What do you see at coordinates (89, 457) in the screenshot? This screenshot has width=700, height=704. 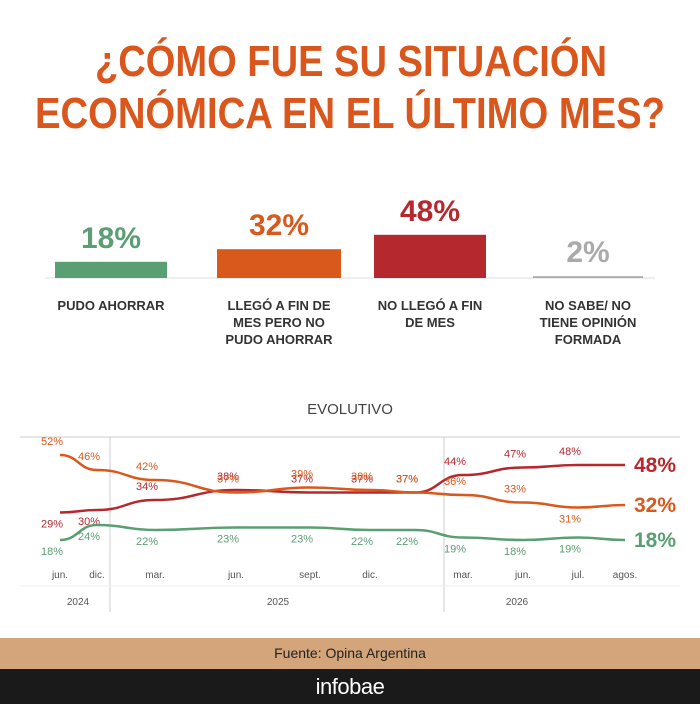 I see `value-label: 46%` at bounding box center [89, 457].